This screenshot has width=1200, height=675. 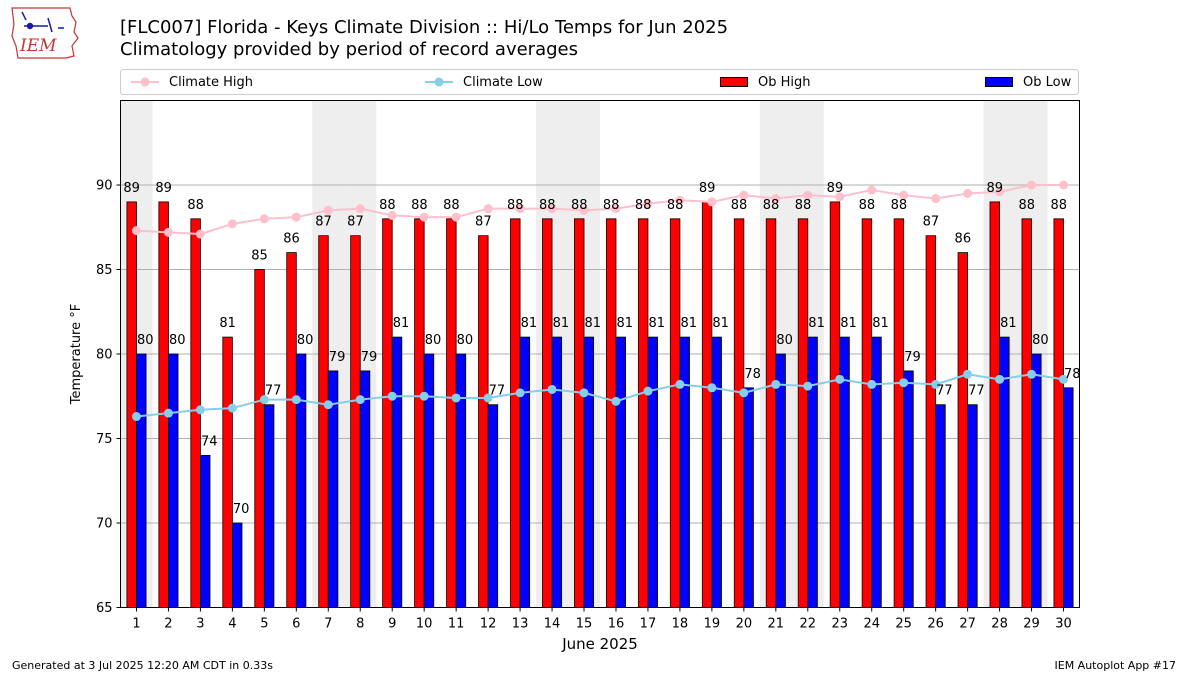 I want to click on y-axis: 65 70 75 80 85 90, so click(x=108, y=397).